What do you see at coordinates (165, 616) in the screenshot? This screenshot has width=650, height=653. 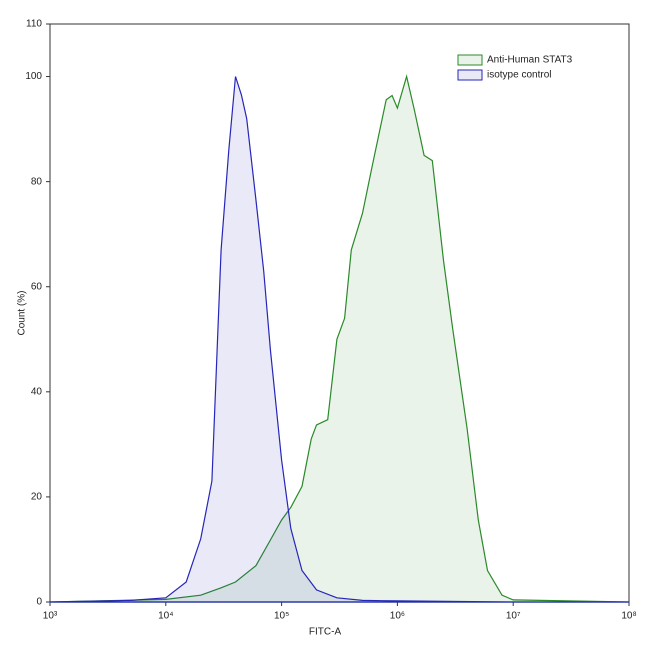 I see `x-tick-label: 10⁴` at bounding box center [165, 616].